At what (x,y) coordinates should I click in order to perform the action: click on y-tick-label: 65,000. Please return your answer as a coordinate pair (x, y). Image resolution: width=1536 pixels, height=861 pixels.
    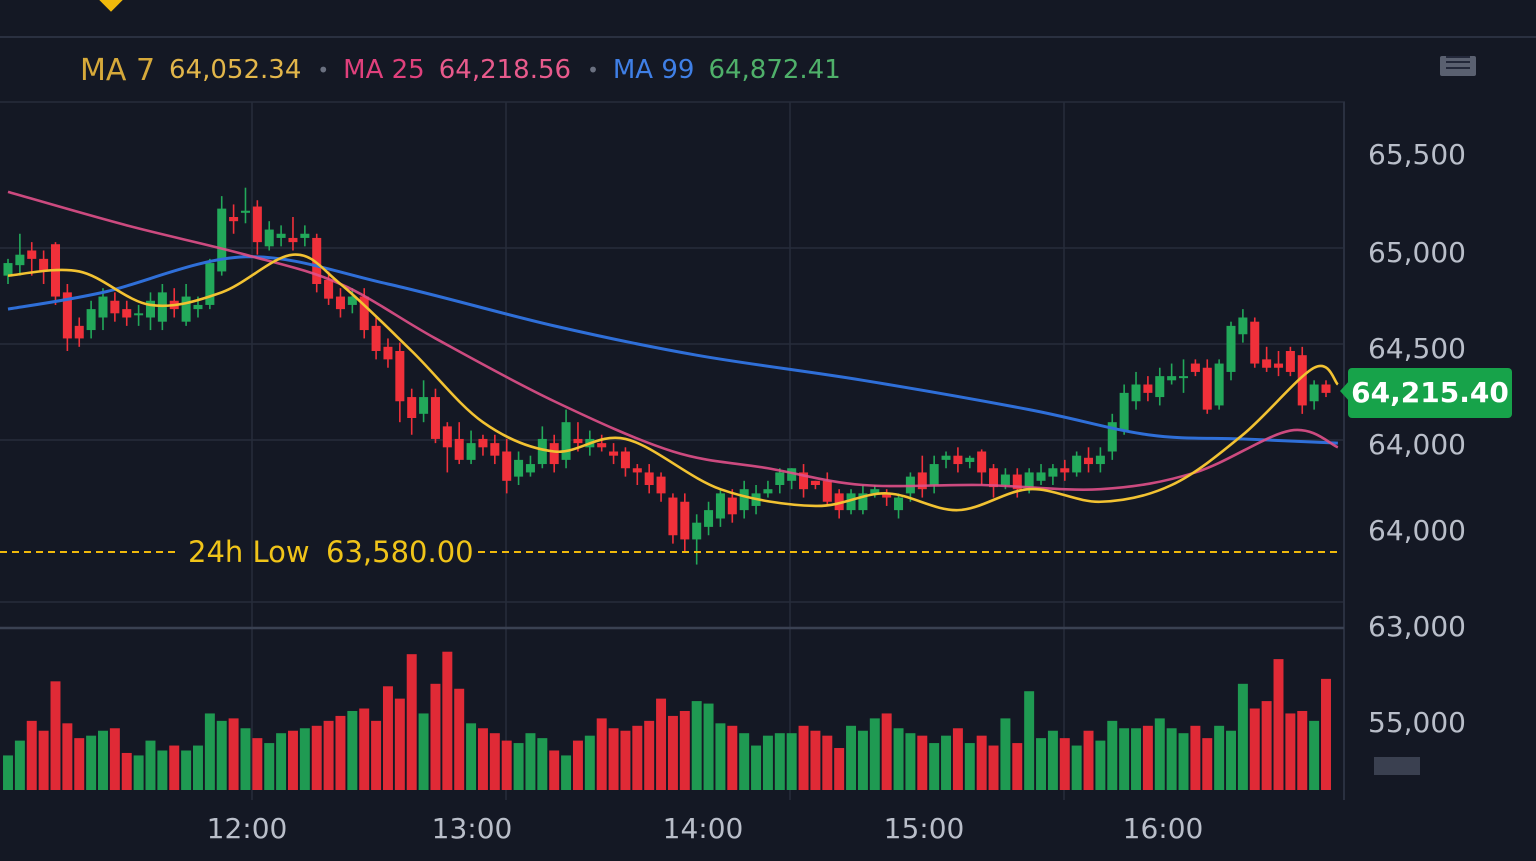
    Looking at the image, I should click on (1417, 252).